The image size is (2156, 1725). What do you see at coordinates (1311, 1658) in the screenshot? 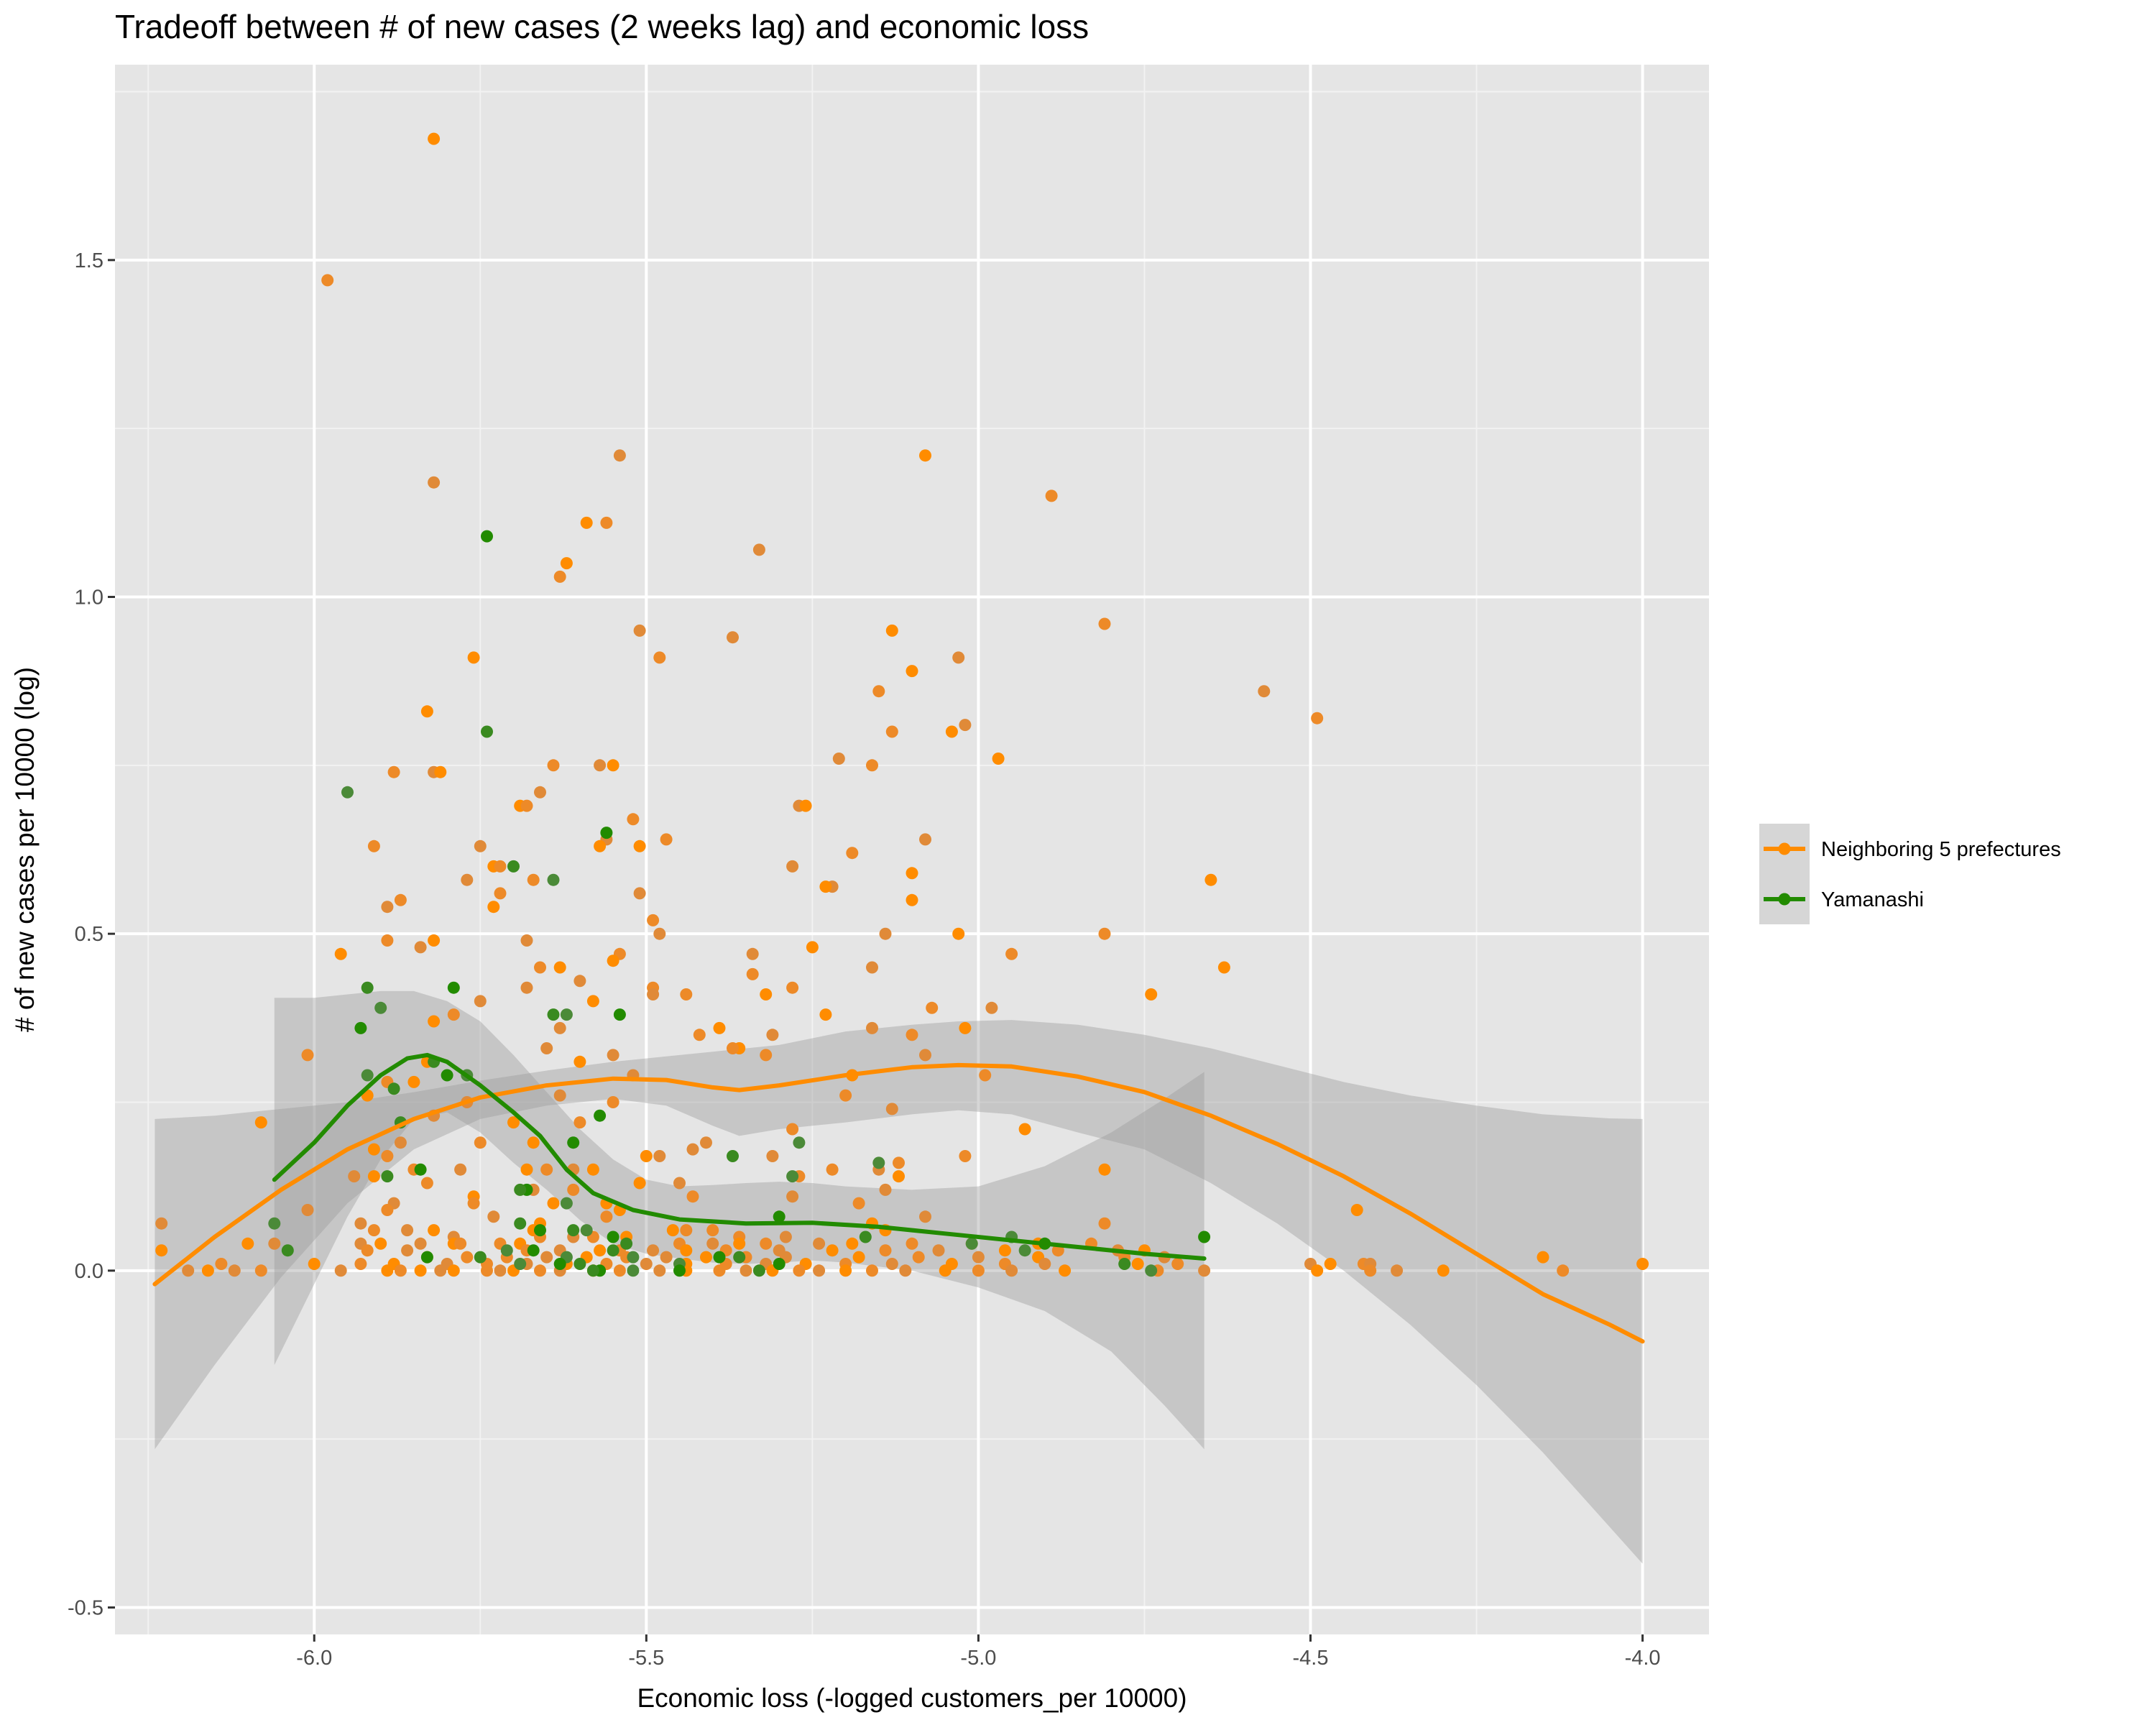
I see `x-tick-label: -4.5` at bounding box center [1311, 1658].